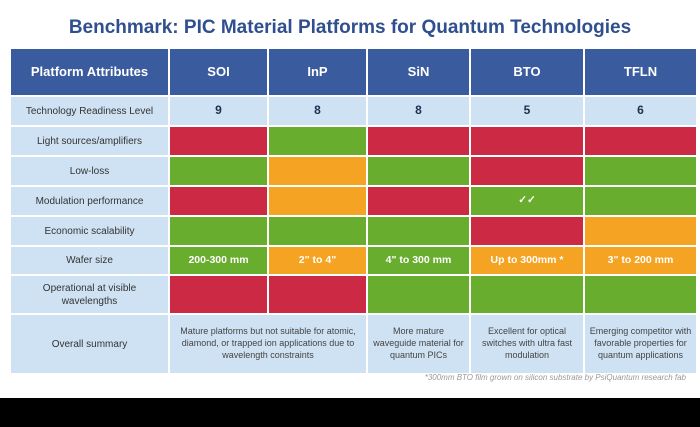  I want to click on trl-value: 6, so click(640, 111).